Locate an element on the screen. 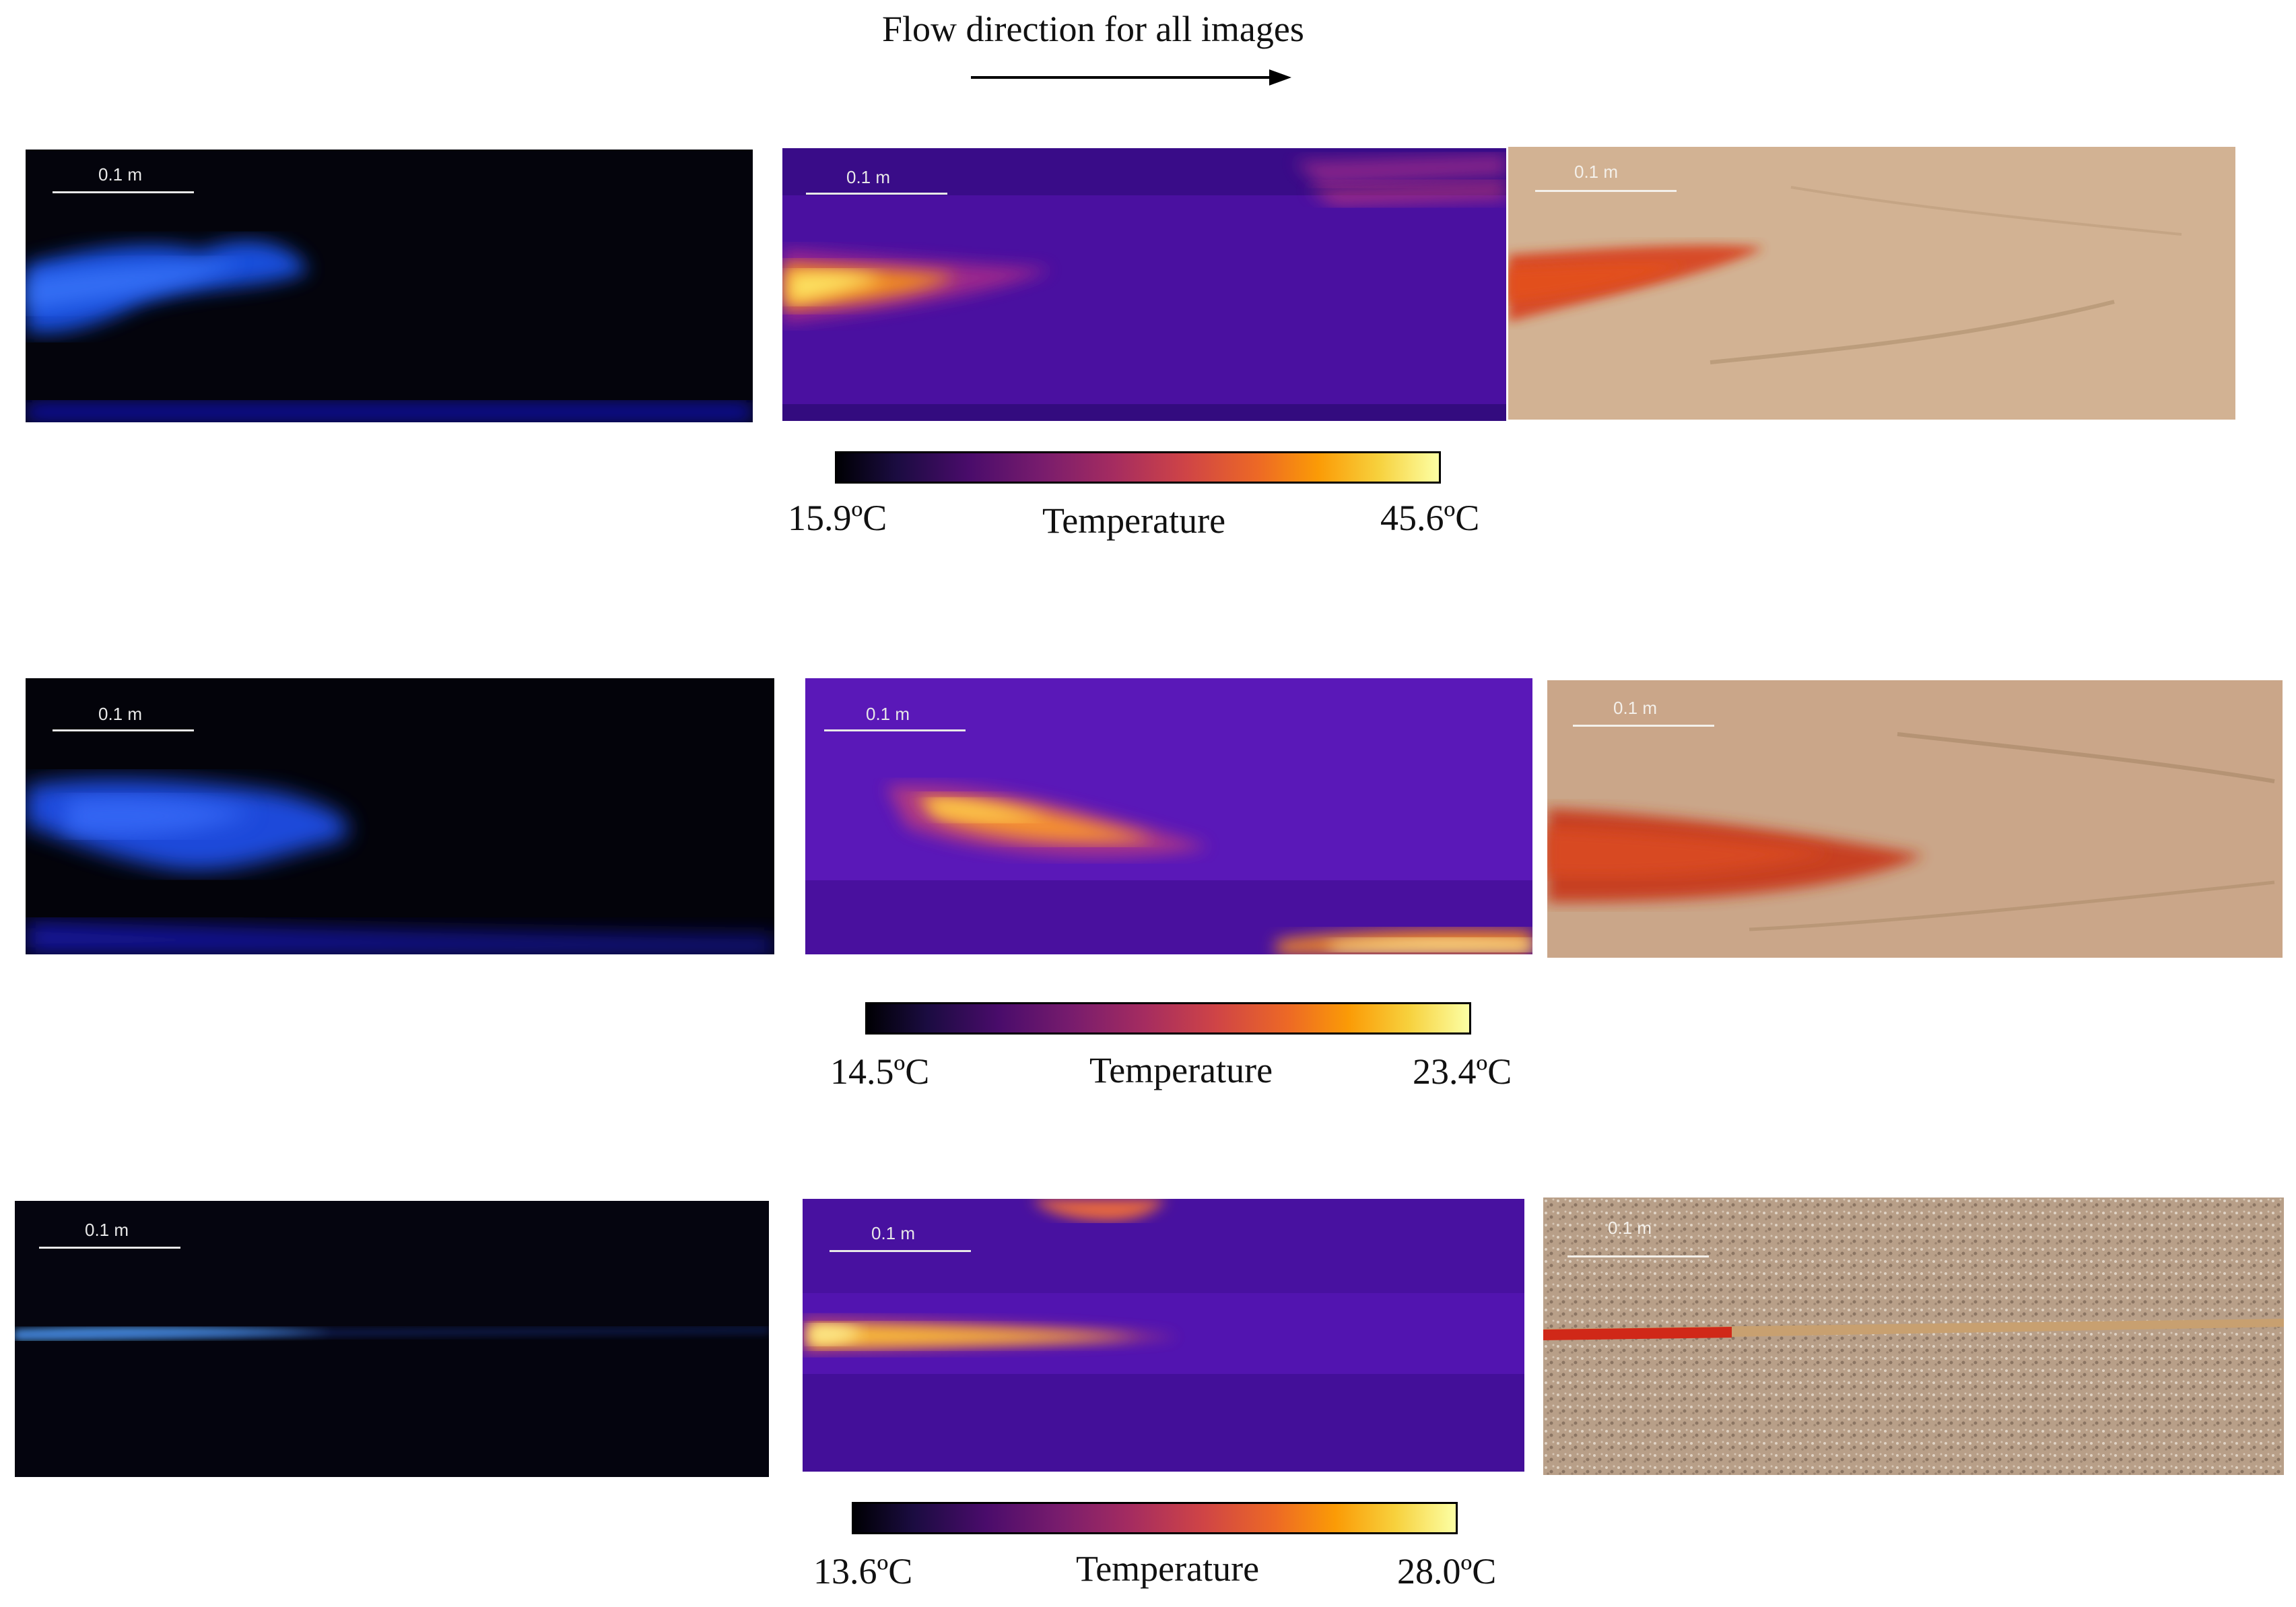  colorbar-max-label: 45.6ºC is located at coordinates (1430, 518).